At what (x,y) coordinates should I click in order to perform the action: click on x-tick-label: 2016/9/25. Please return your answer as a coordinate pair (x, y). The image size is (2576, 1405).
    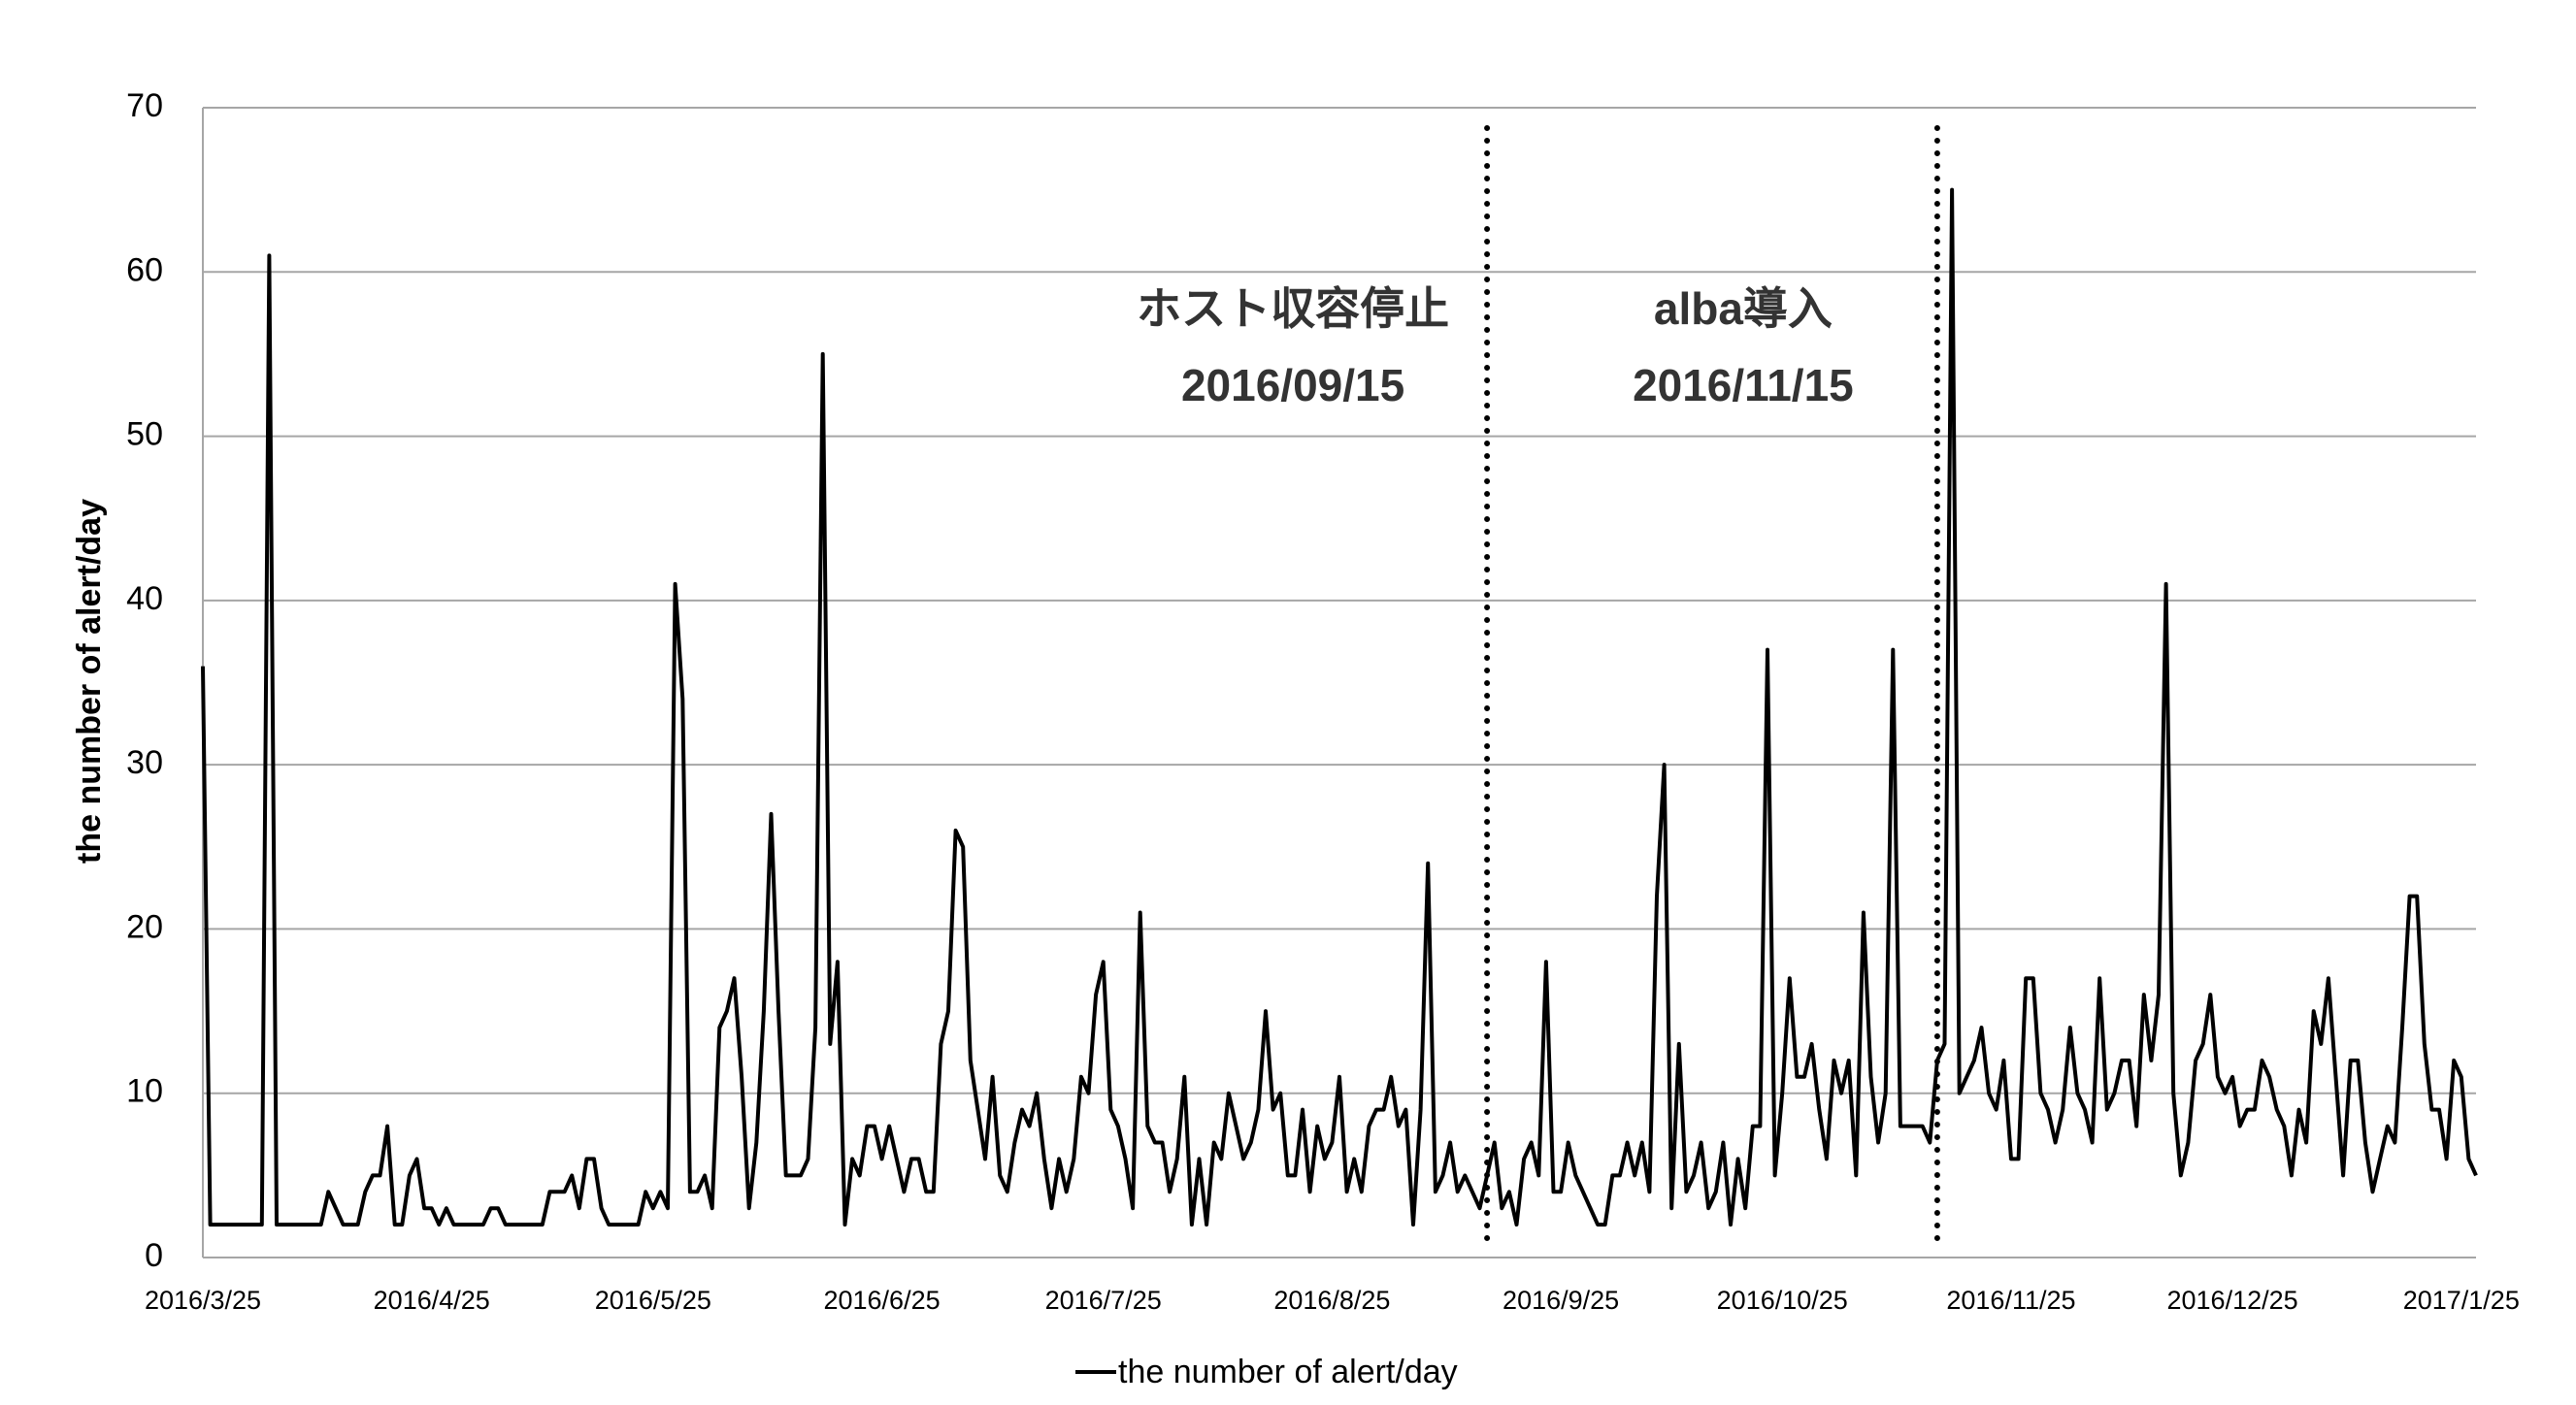
    Looking at the image, I should click on (1561, 1300).